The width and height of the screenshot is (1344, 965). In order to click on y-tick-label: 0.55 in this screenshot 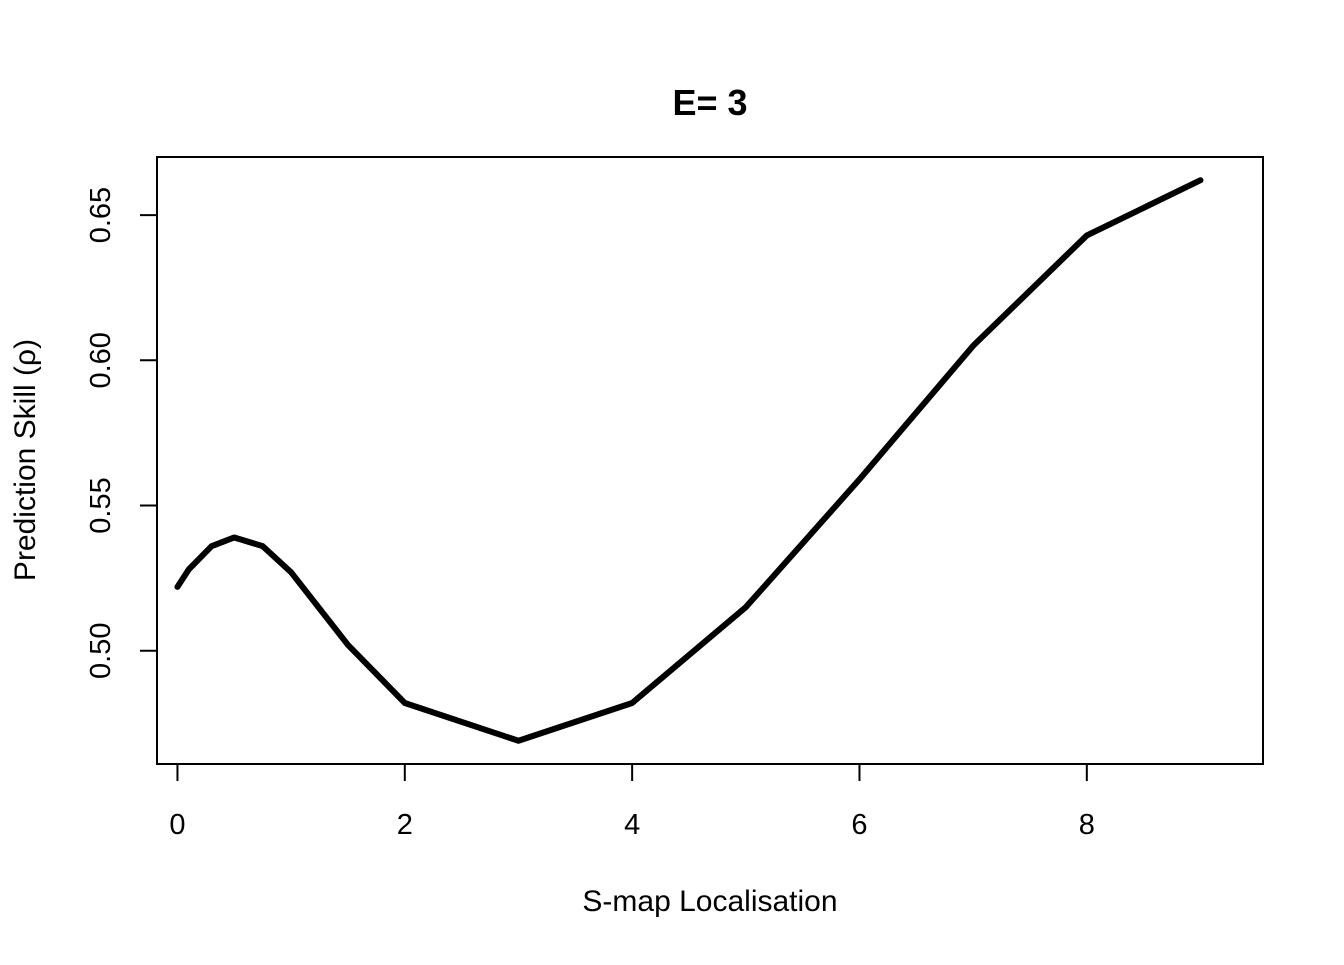, I will do `click(101, 505)`.